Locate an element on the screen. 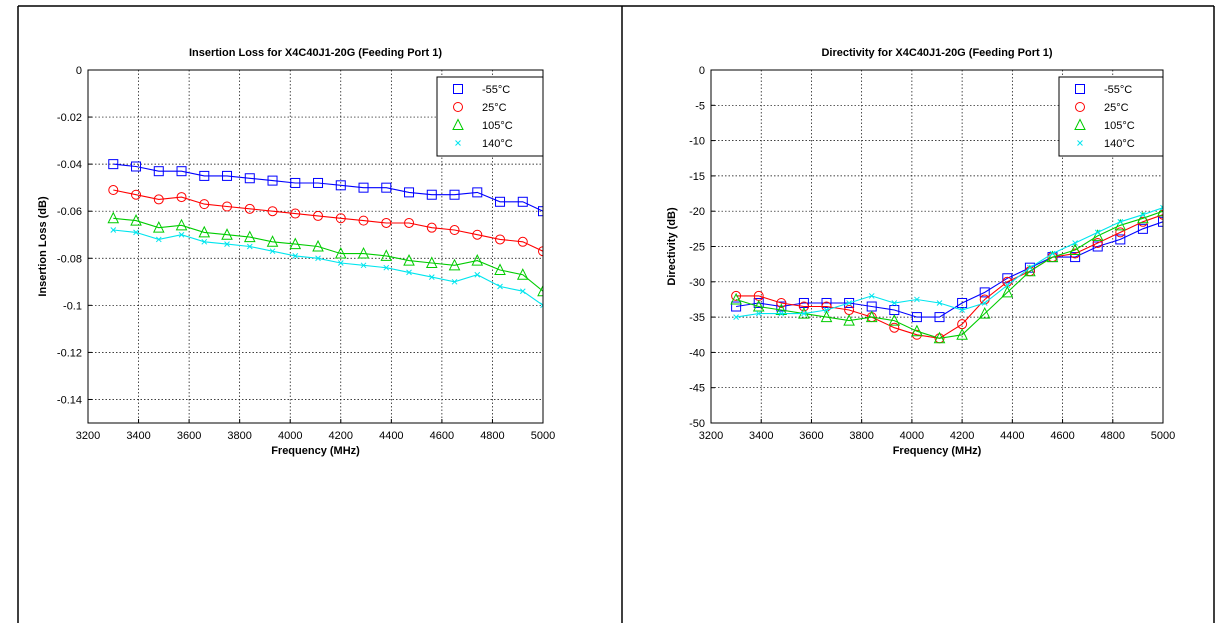 This screenshot has height=623, width=1231. y-tick-label: -25 is located at coordinates (697, 248).